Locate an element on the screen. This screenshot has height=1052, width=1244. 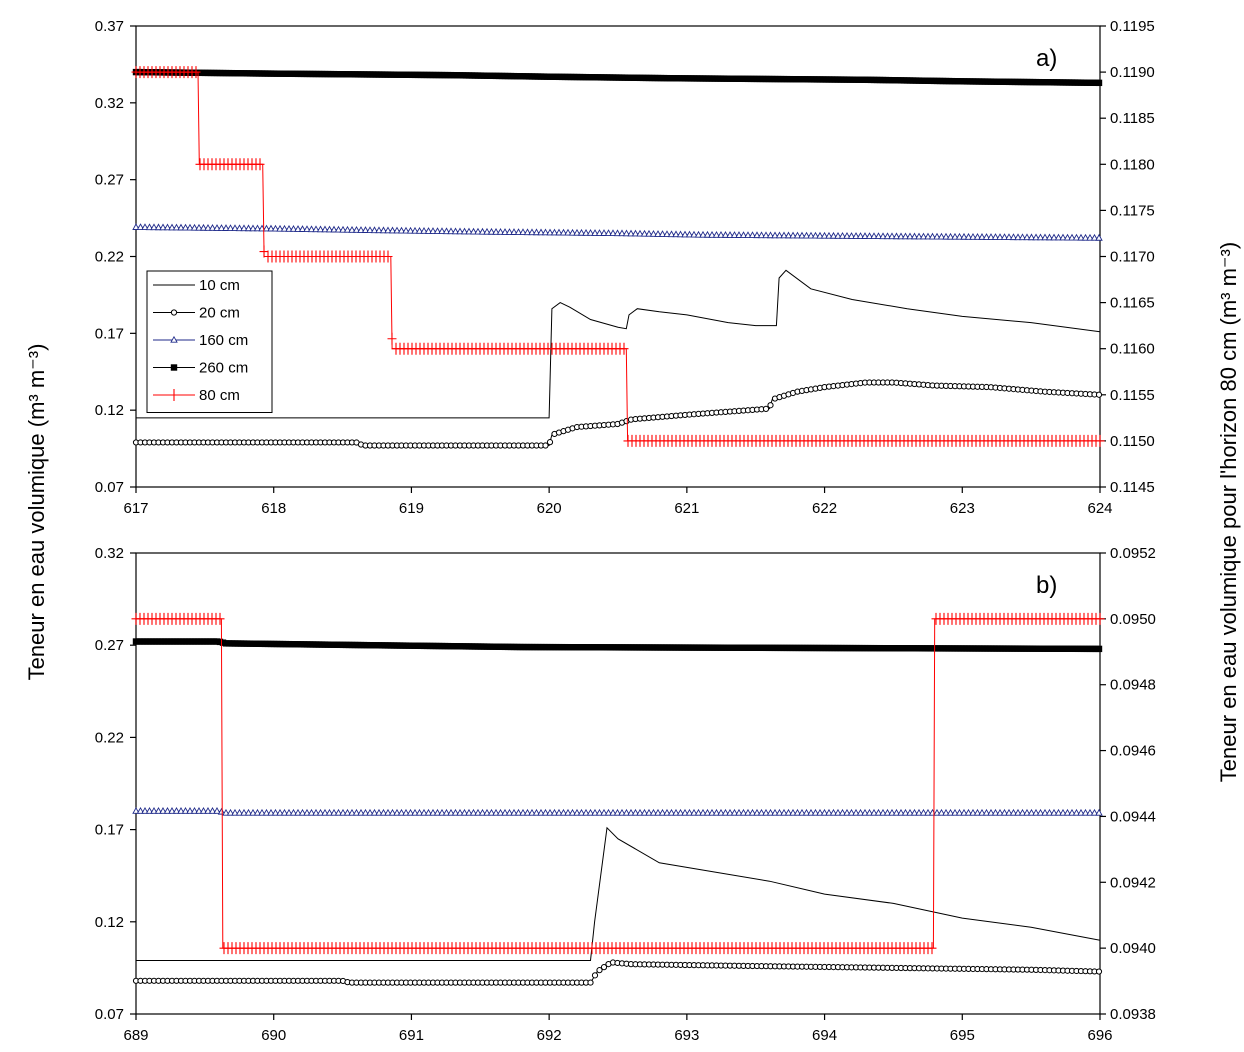
x-tick-label: 623 is located at coordinates (962, 508).